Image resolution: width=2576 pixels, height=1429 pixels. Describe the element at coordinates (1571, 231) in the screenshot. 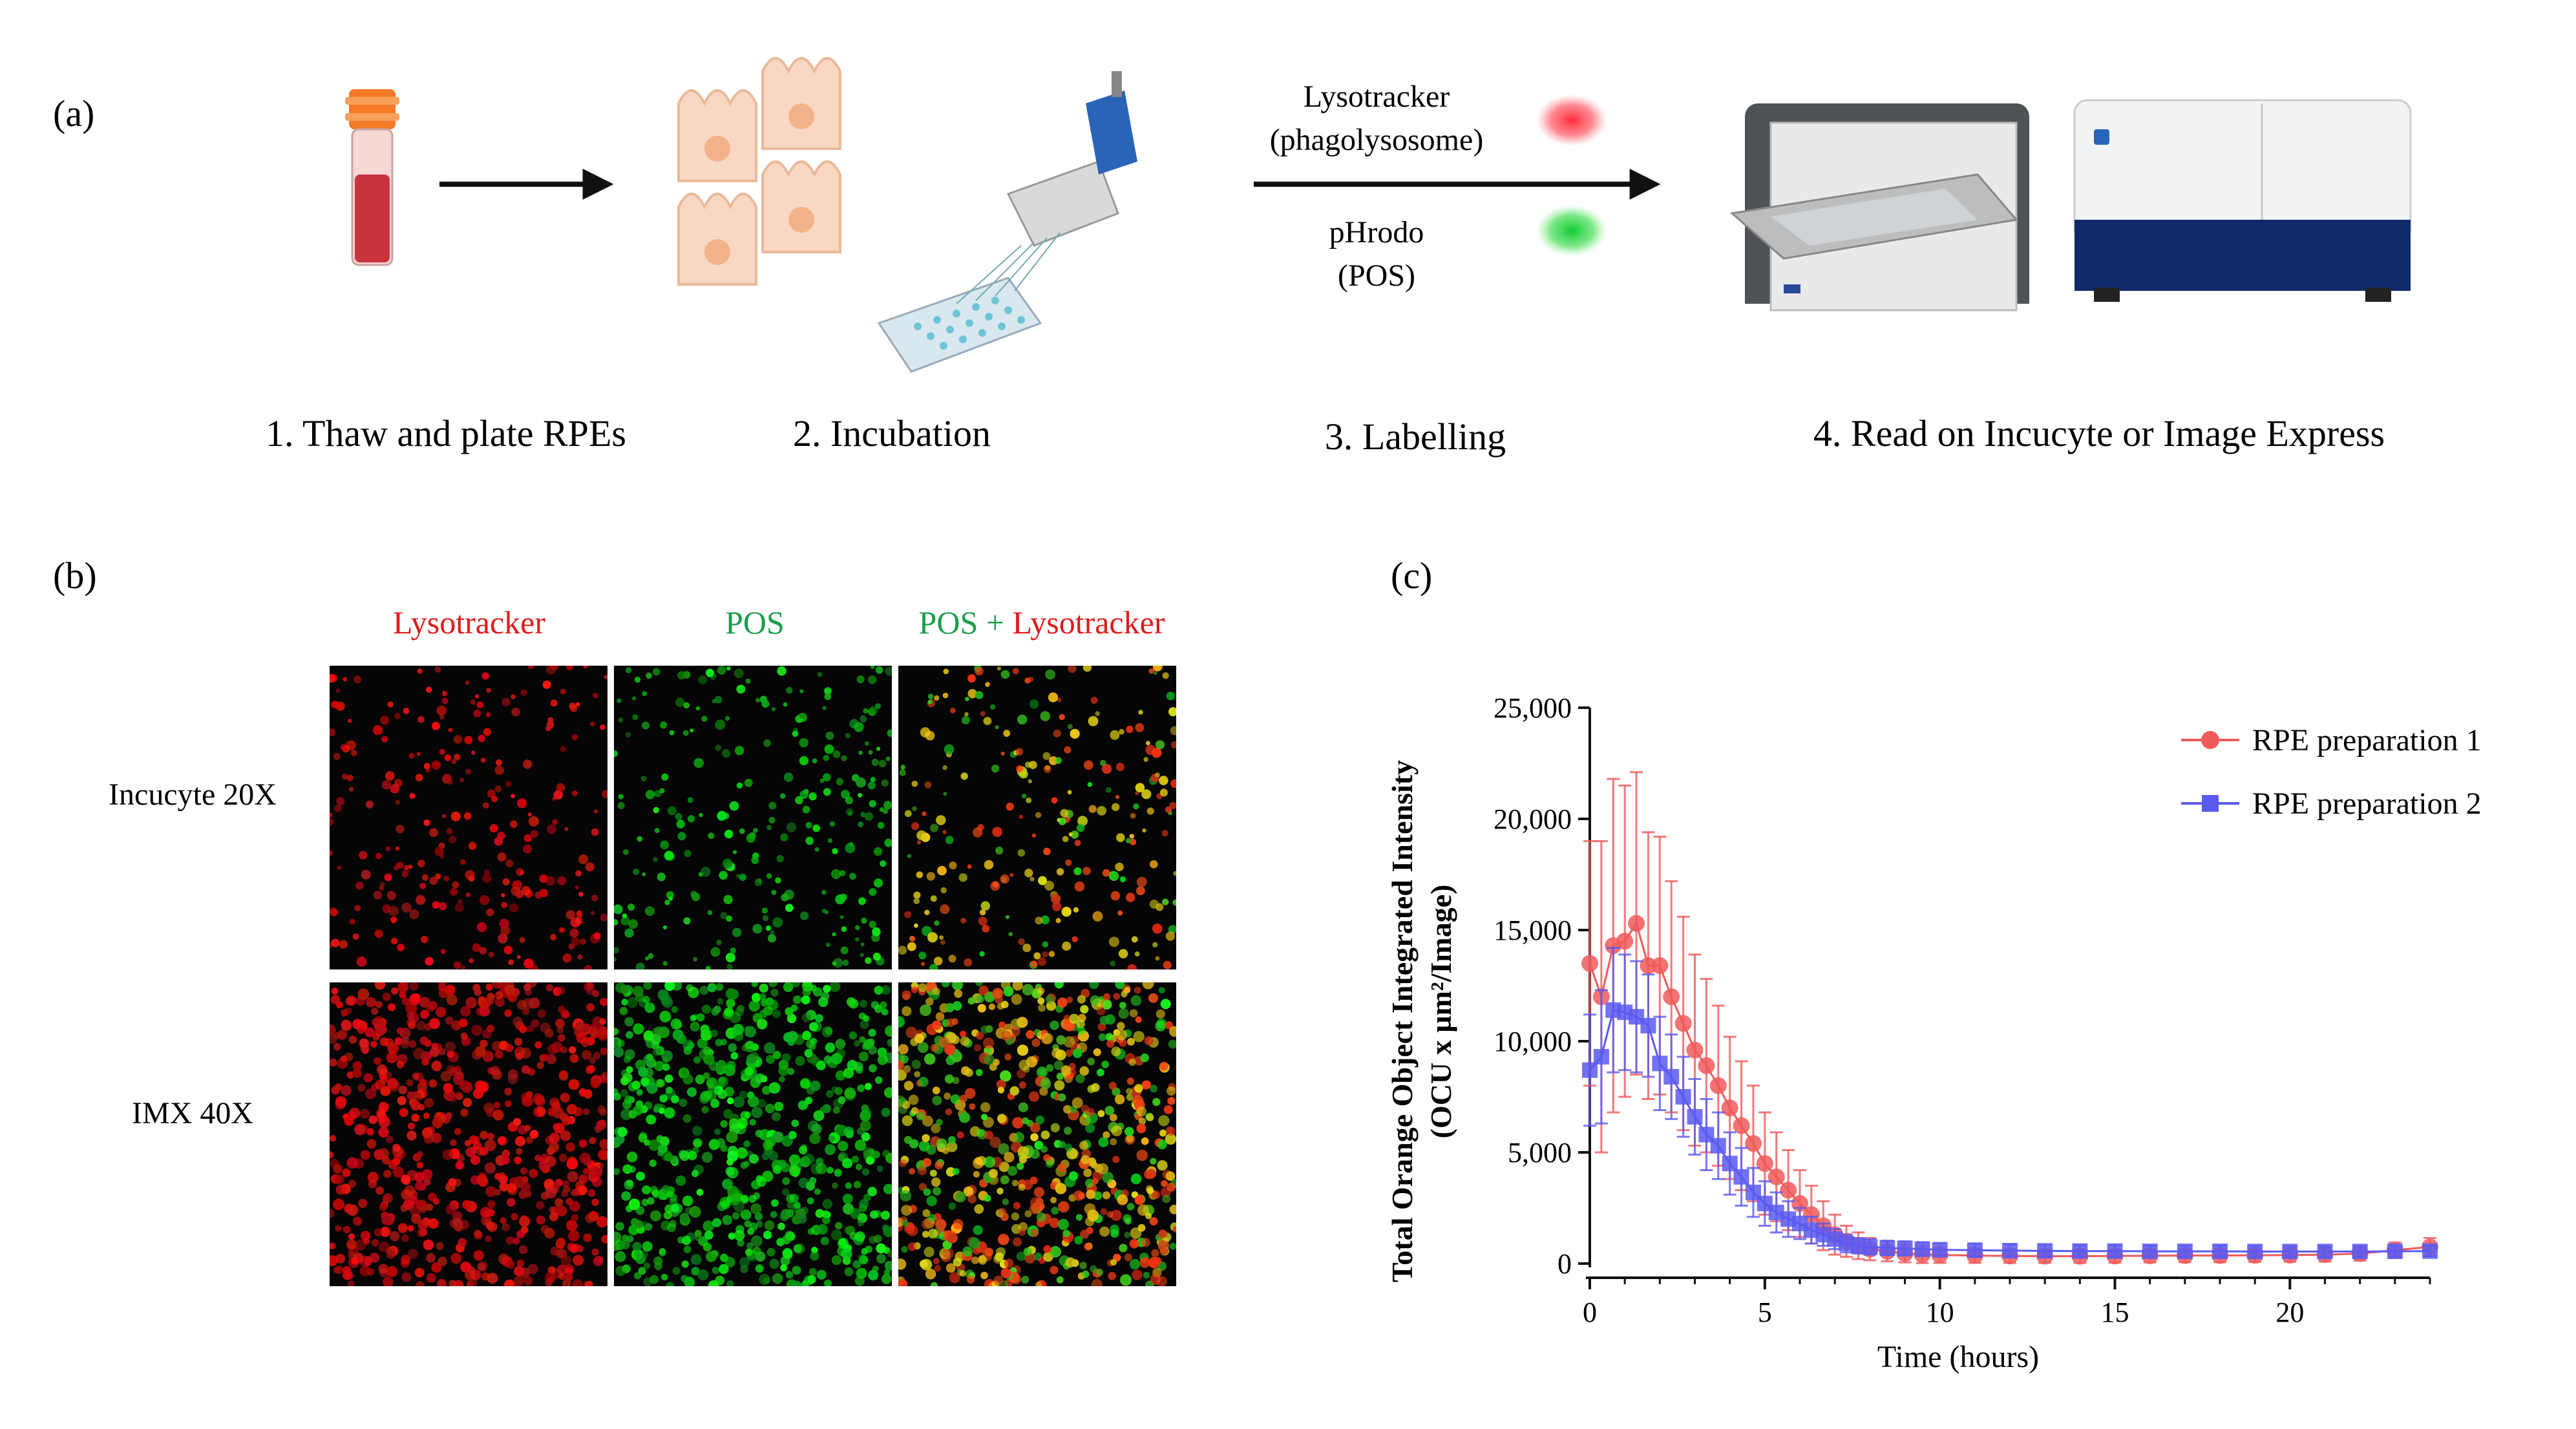

I see `green-dye-dot` at that location.